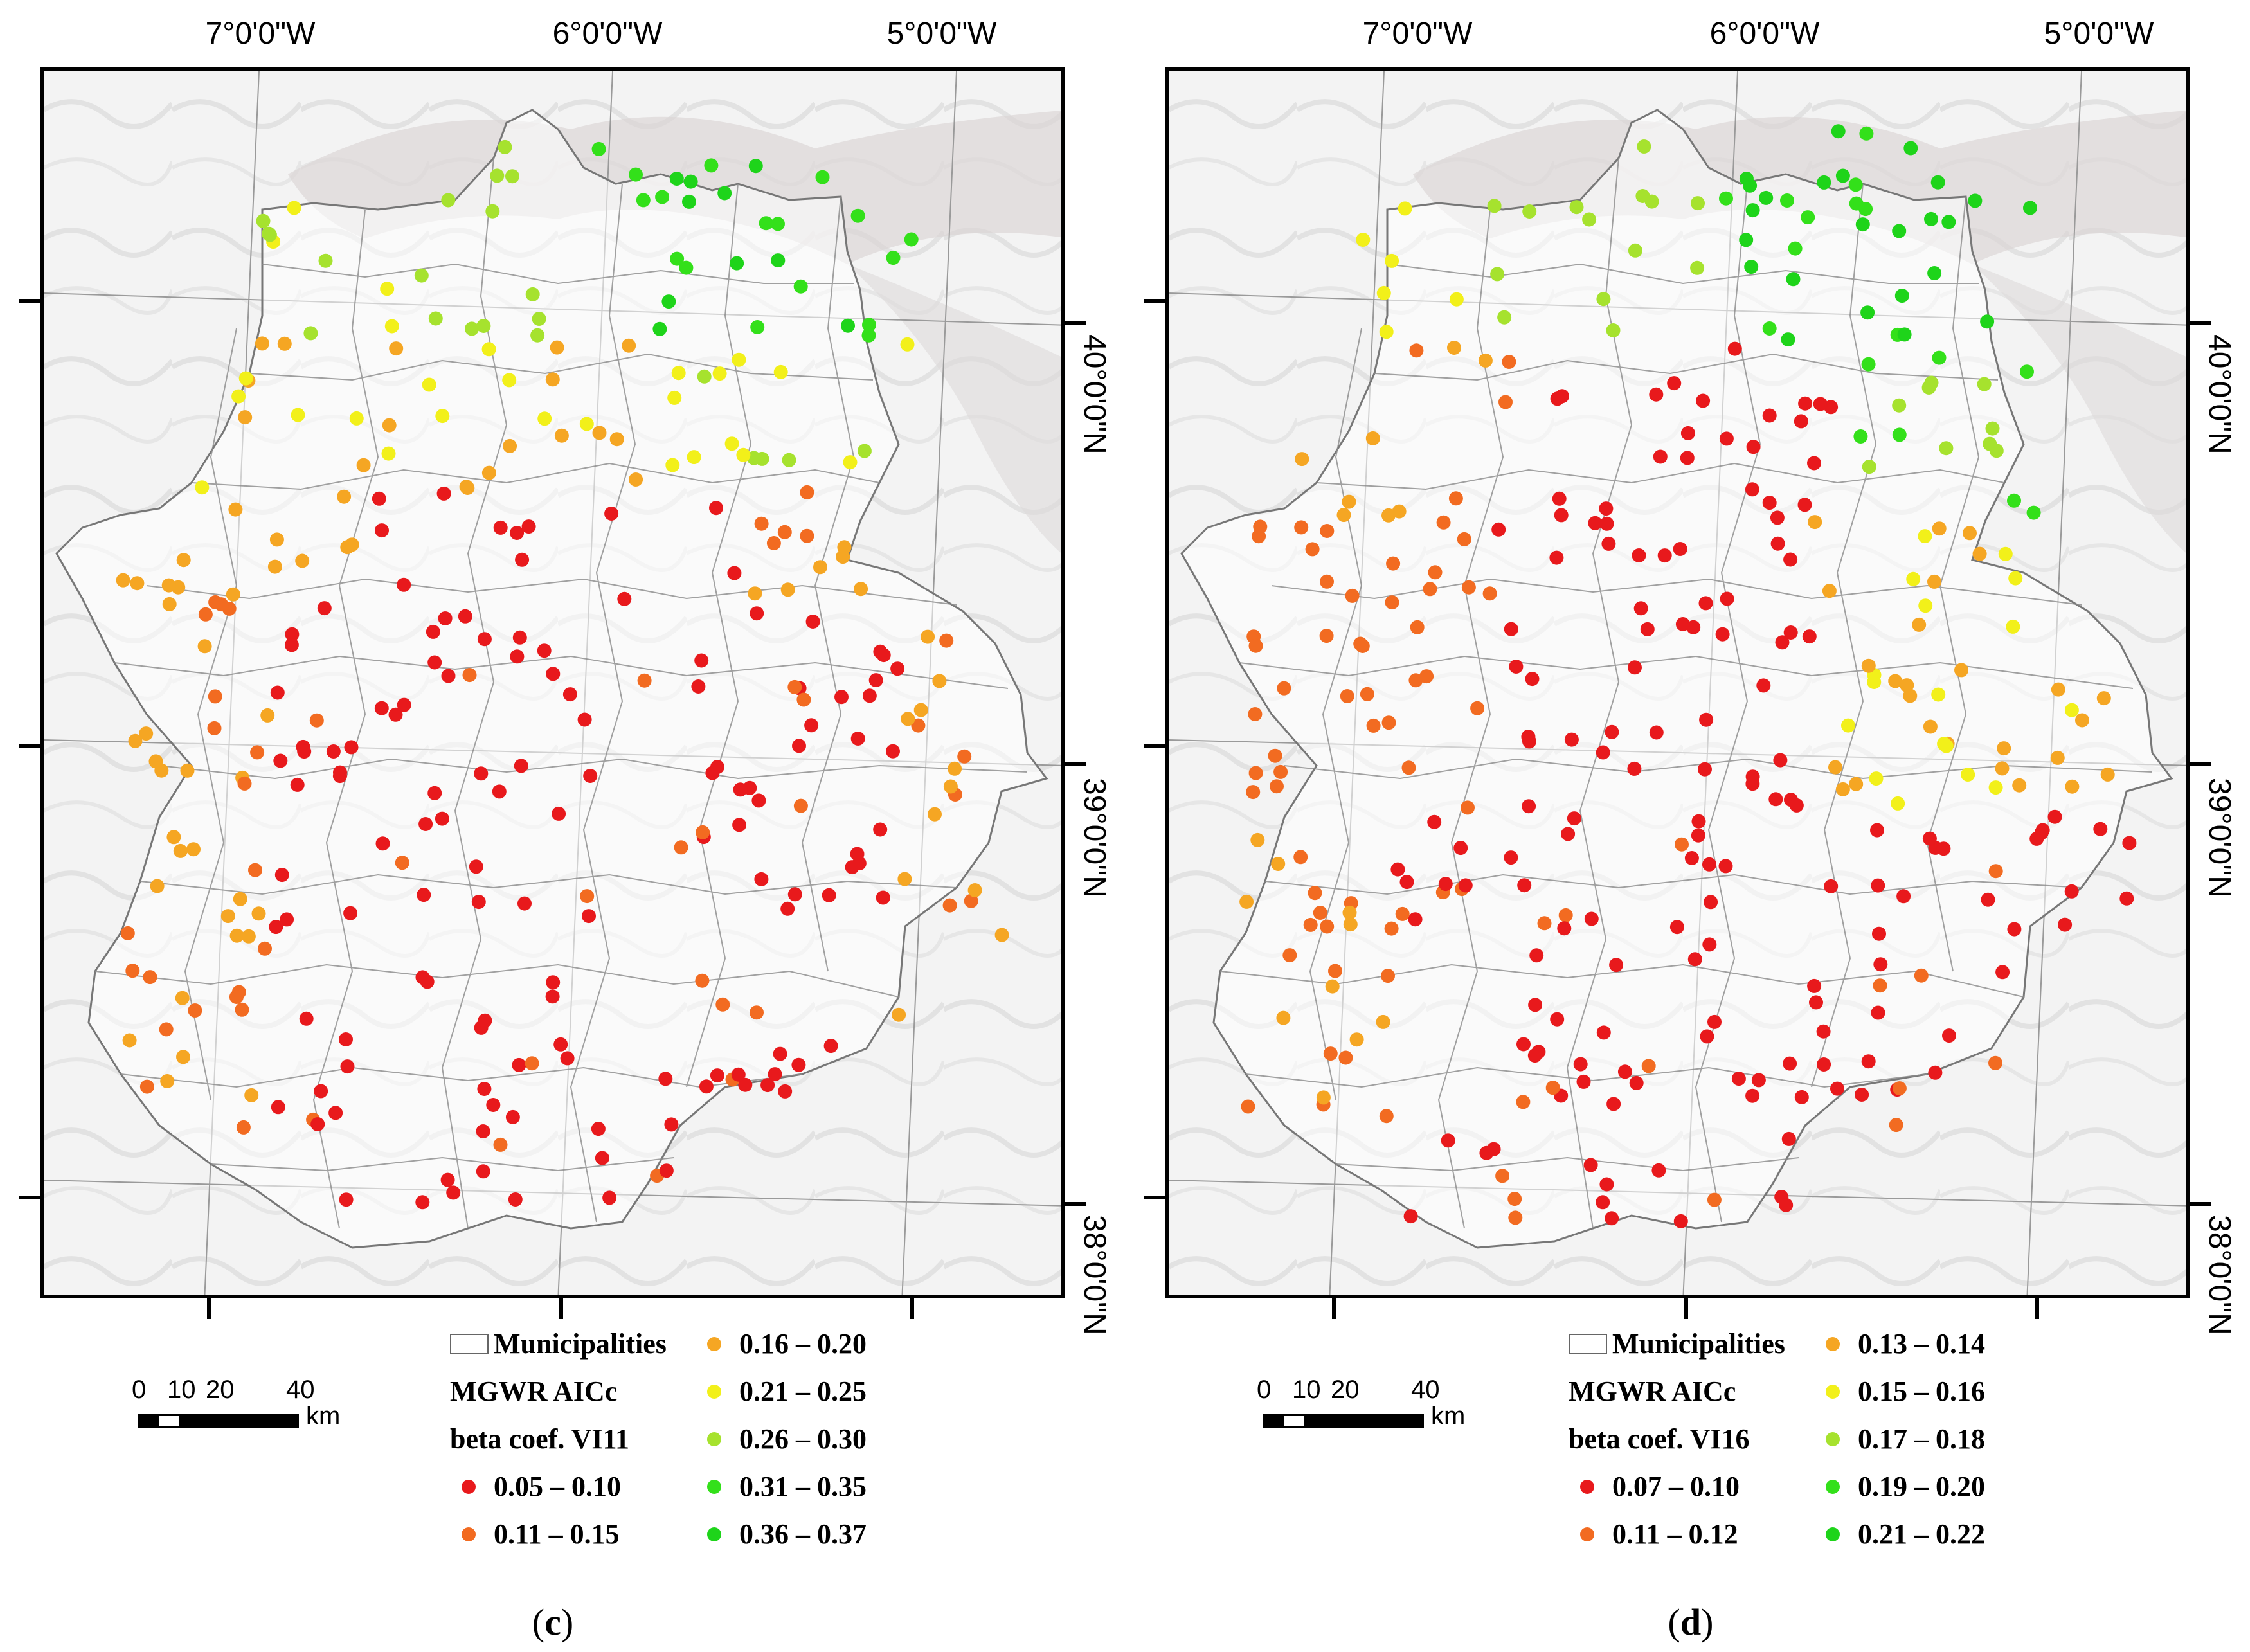  What do you see at coordinates (181, 1390) in the screenshot?
I see `scale-tick-10: 10` at bounding box center [181, 1390].